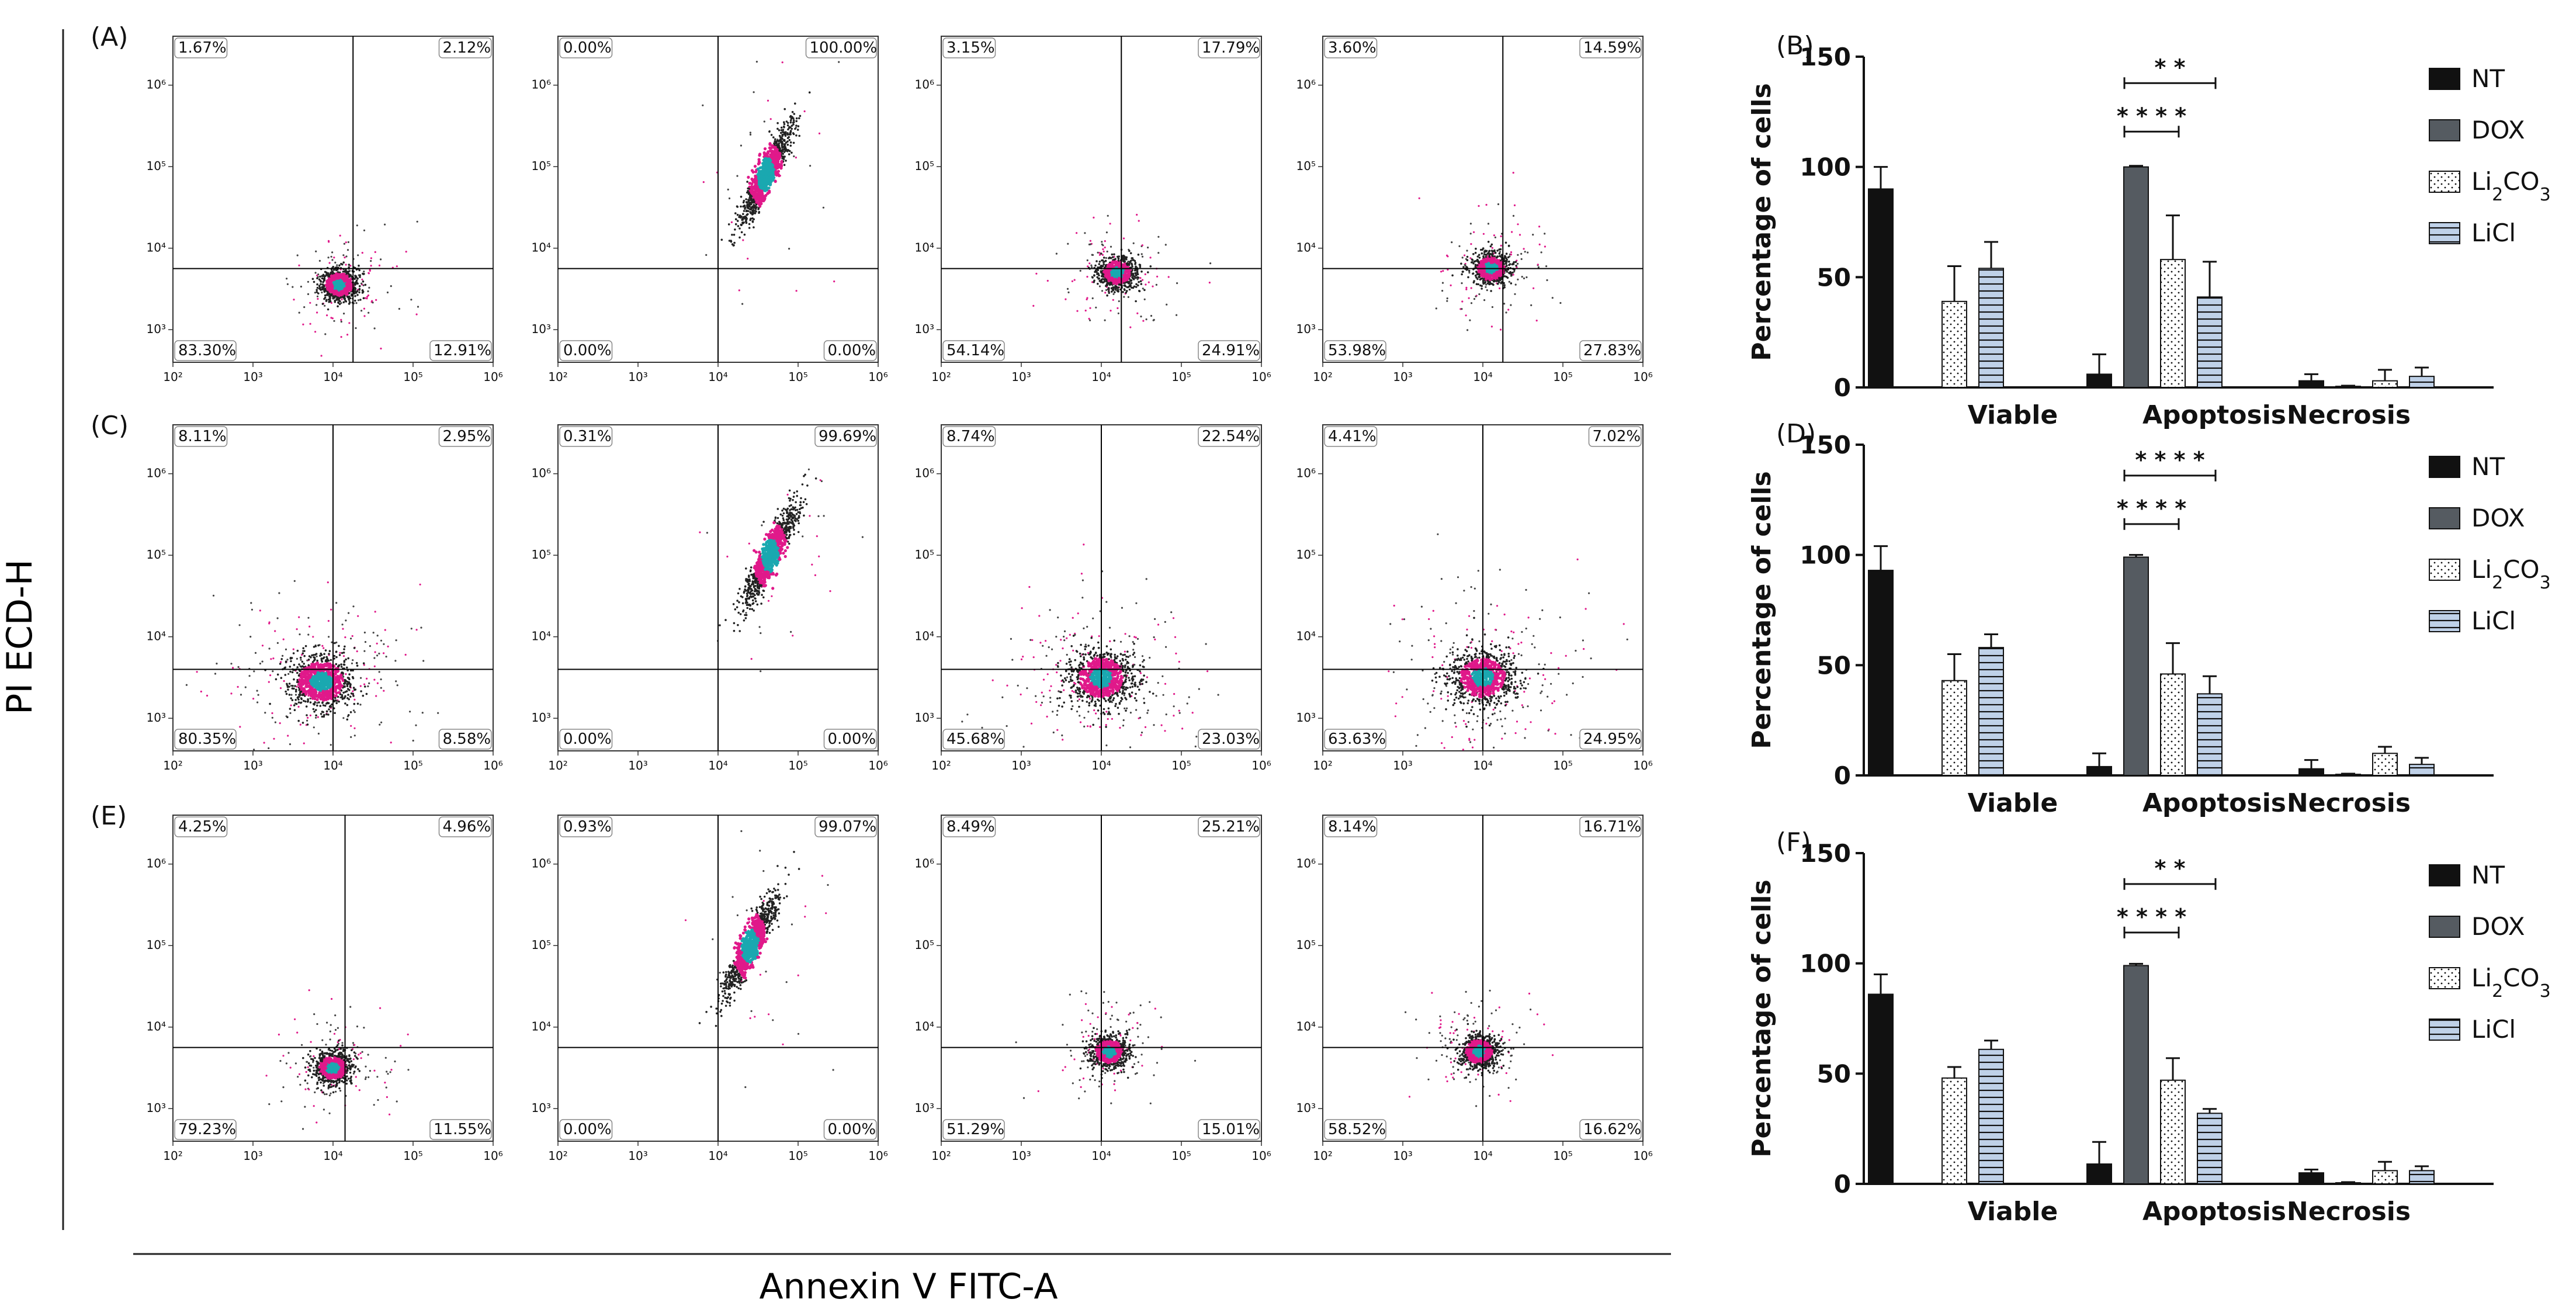 This screenshot has width=2576, height=1313. I want to click on x-tick-label: 10⁴, so click(332, 377).